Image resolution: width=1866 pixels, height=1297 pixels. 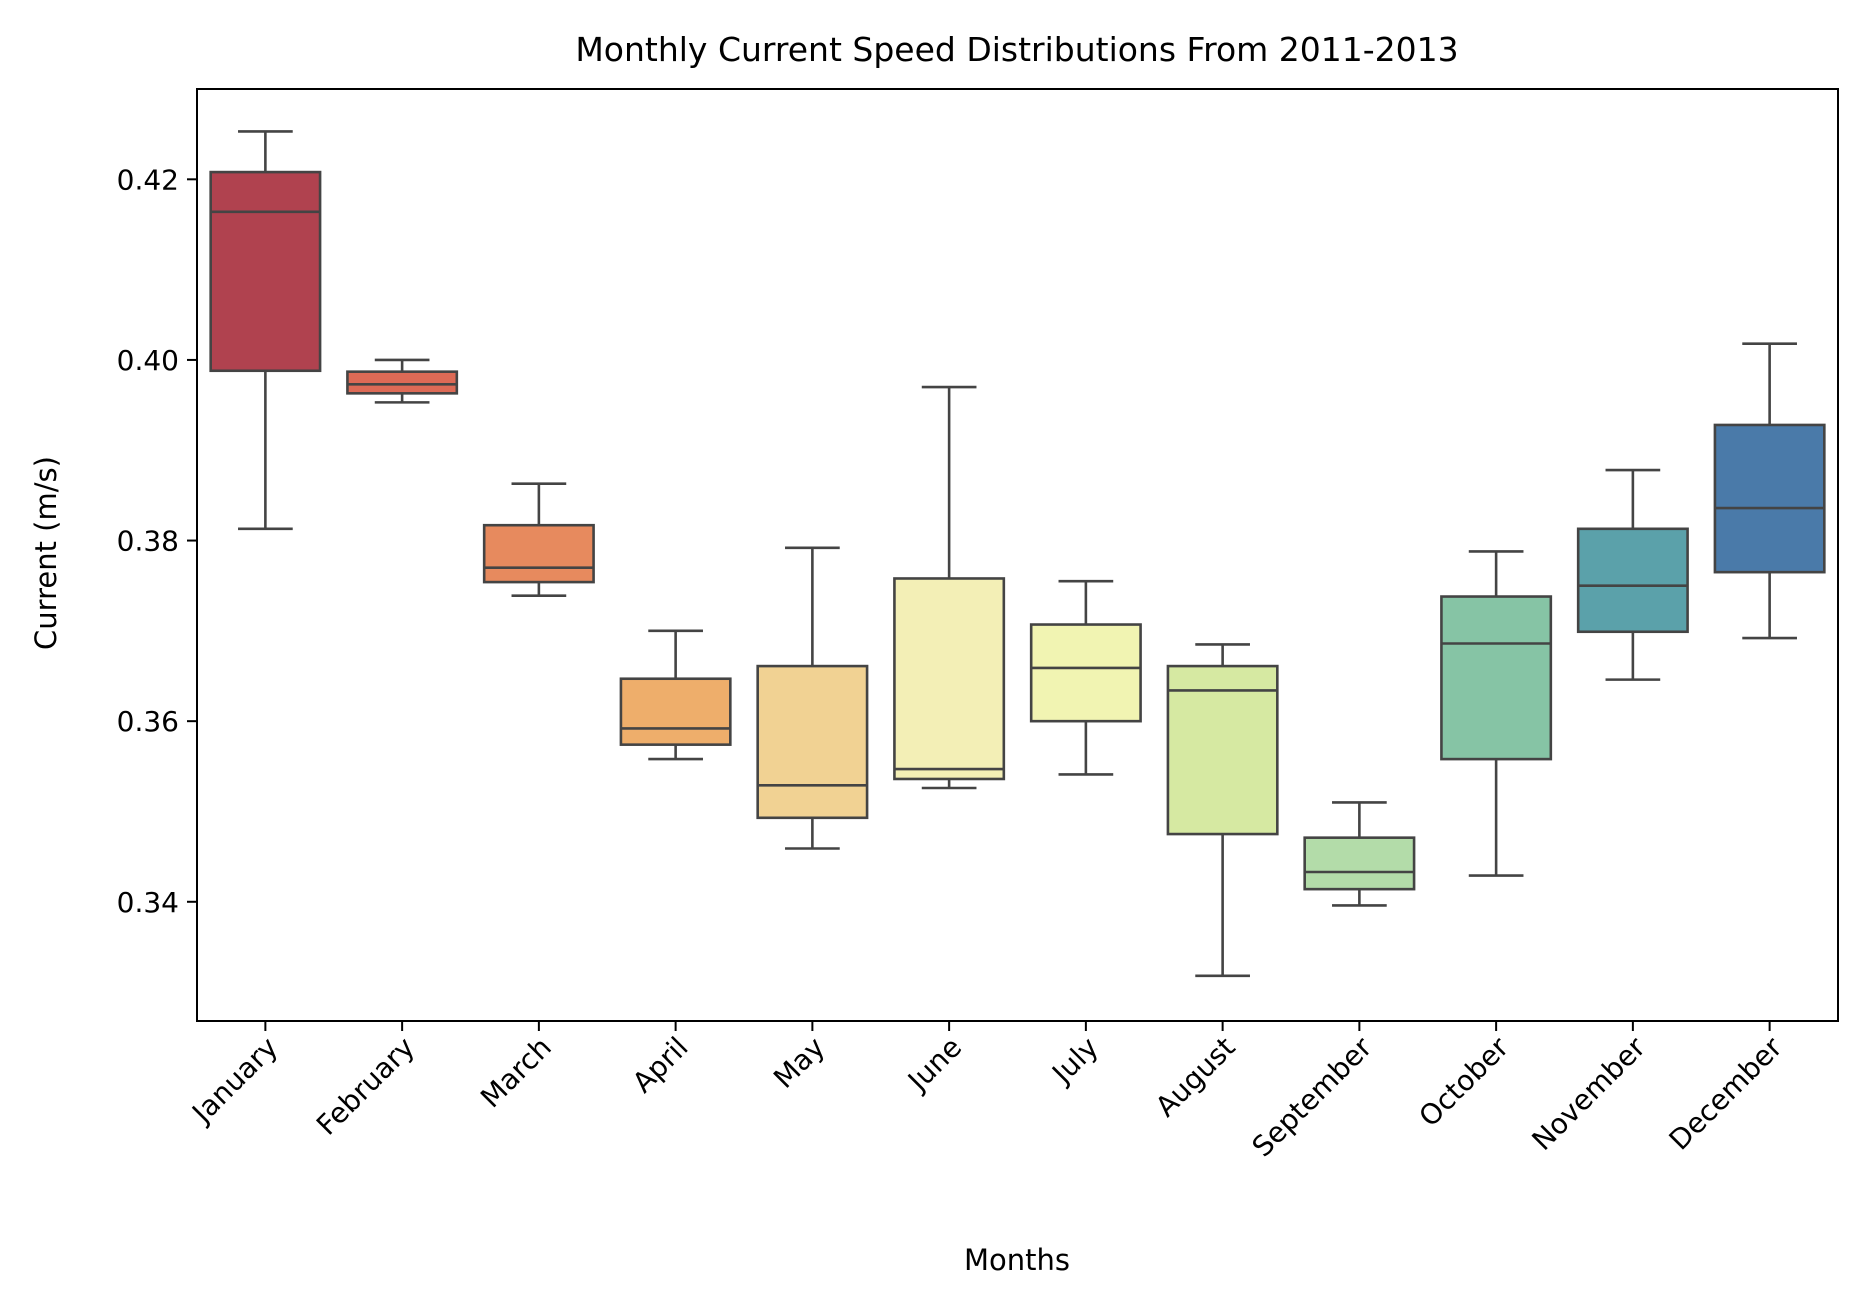 I want to click on x-tick-label: August, so click(x=1195, y=1077).